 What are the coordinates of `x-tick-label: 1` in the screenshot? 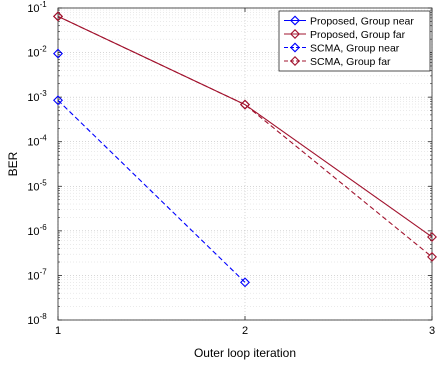 It's located at (58, 331).